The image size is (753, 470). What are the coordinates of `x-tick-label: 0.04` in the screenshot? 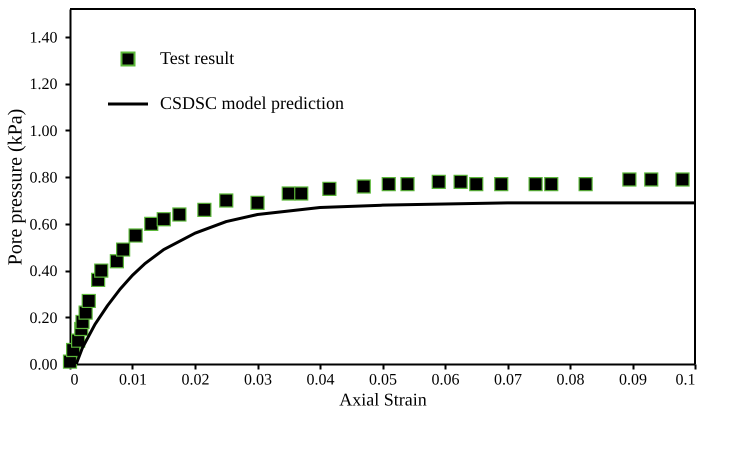 It's located at (320, 380).